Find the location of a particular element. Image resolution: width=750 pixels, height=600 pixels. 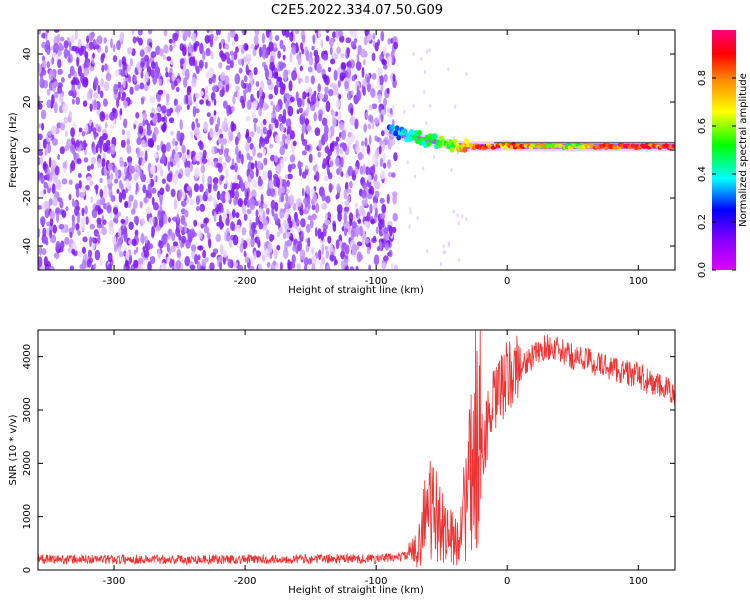

y-tick-label: 3000 is located at coordinates (27, 409).